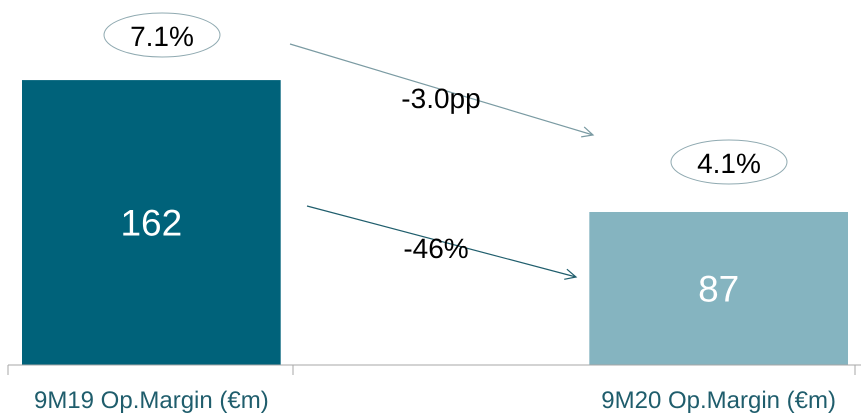  Describe the element at coordinates (162, 36) in the screenshot. I see `text: 7.1%` at that location.